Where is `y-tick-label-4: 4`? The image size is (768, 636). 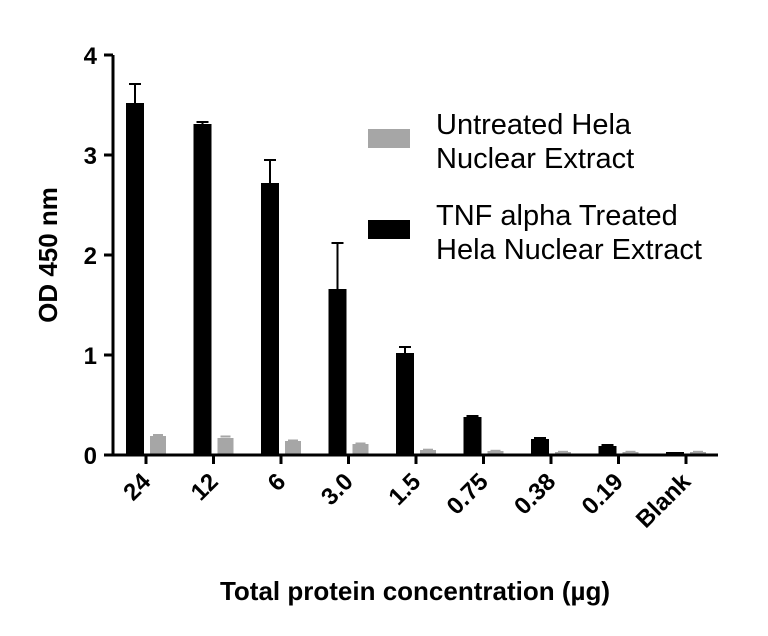
y-tick-label-4: 4 is located at coordinates (91, 56).